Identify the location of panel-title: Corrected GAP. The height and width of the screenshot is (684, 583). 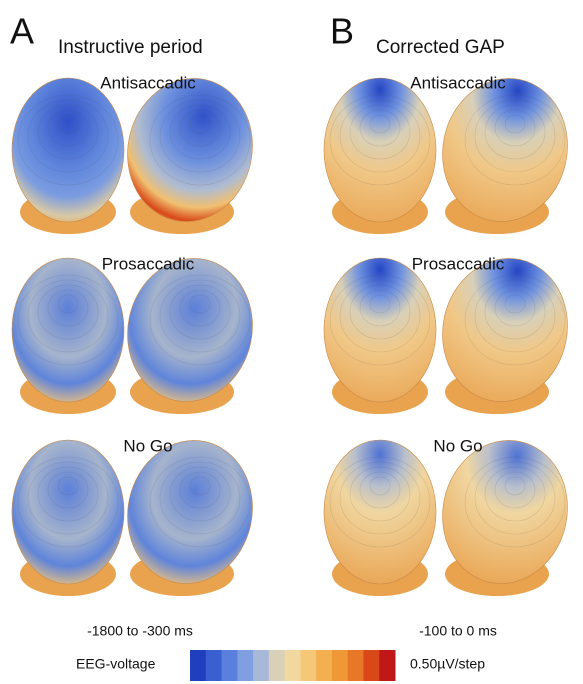
(440, 47).